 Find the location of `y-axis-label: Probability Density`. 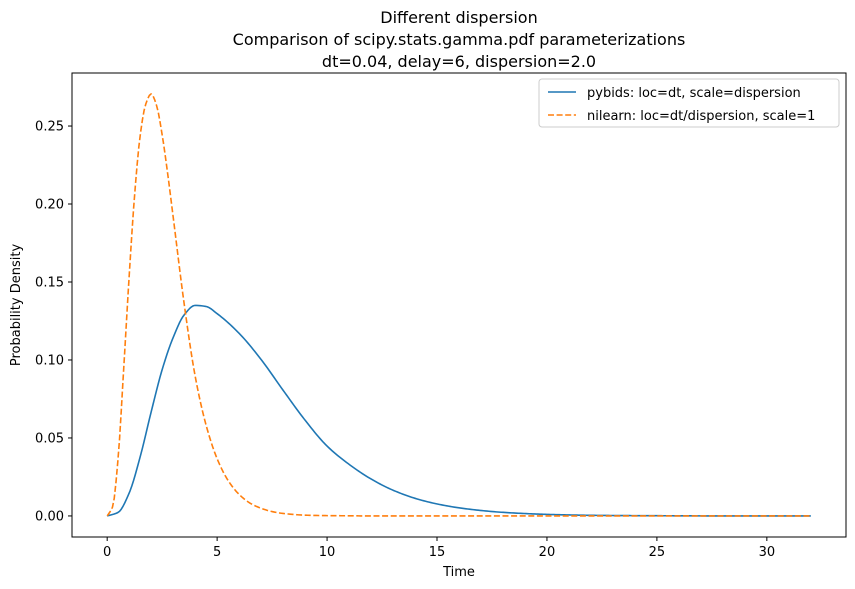

y-axis-label: Probability Density is located at coordinates (16, 305).